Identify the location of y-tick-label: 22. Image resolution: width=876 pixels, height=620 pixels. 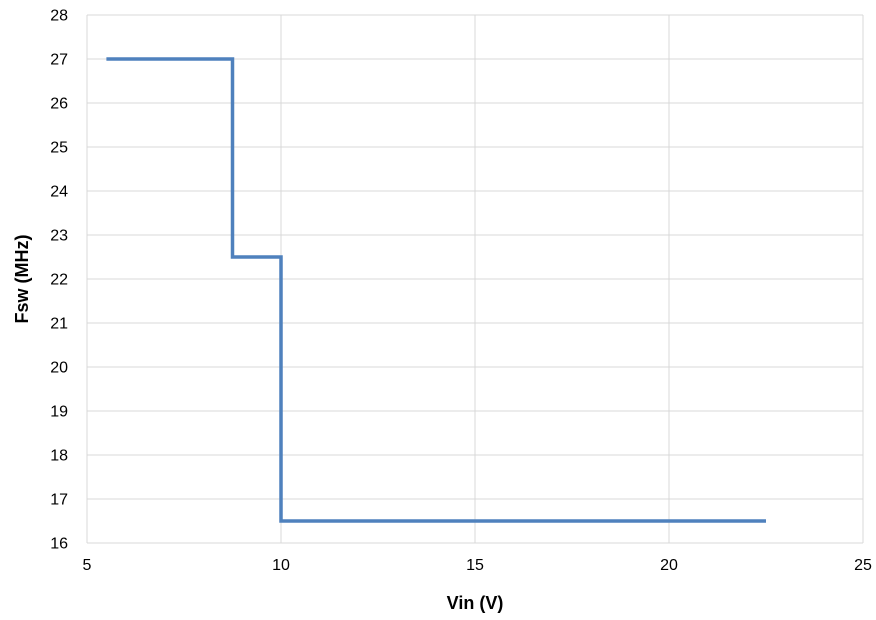
(59, 280).